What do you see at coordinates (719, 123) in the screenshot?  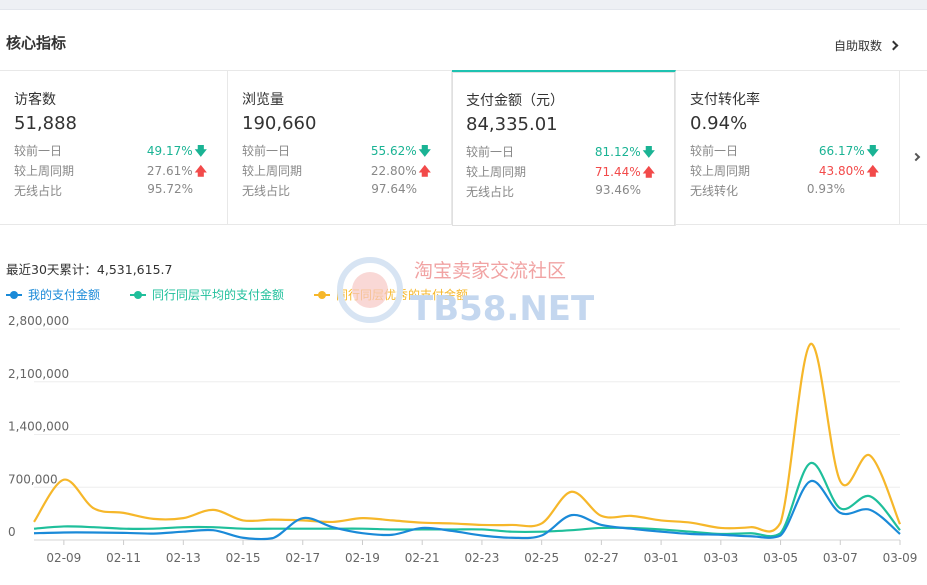 I see `metric-value: 0.94%` at bounding box center [719, 123].